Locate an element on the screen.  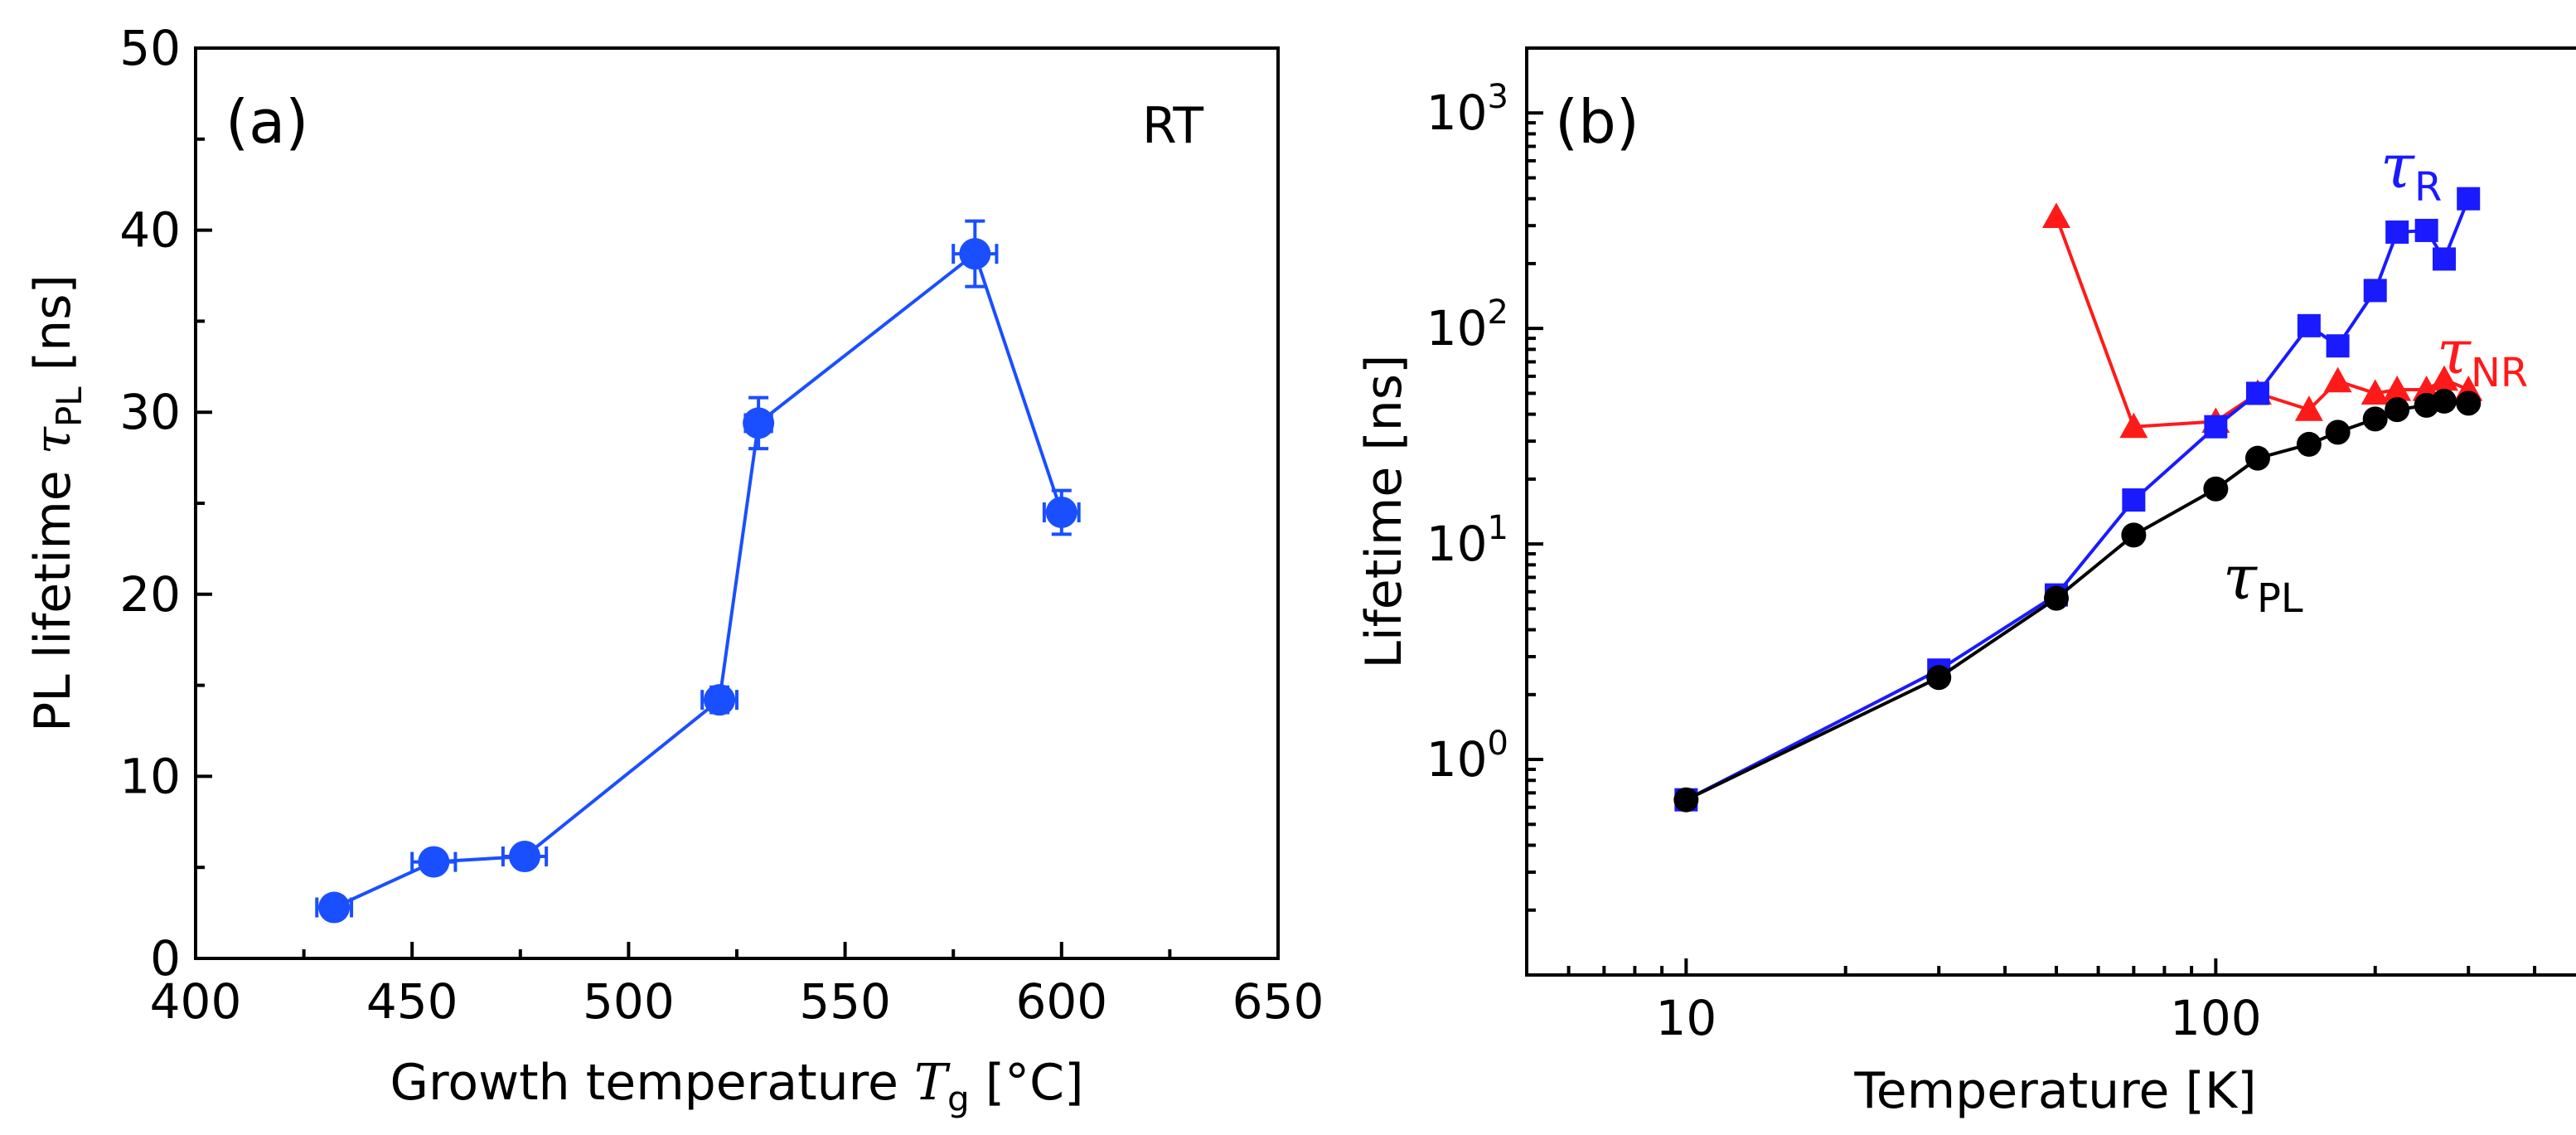
panel-a-xtick-label: 600 is located at coordinates (1061, 1001).